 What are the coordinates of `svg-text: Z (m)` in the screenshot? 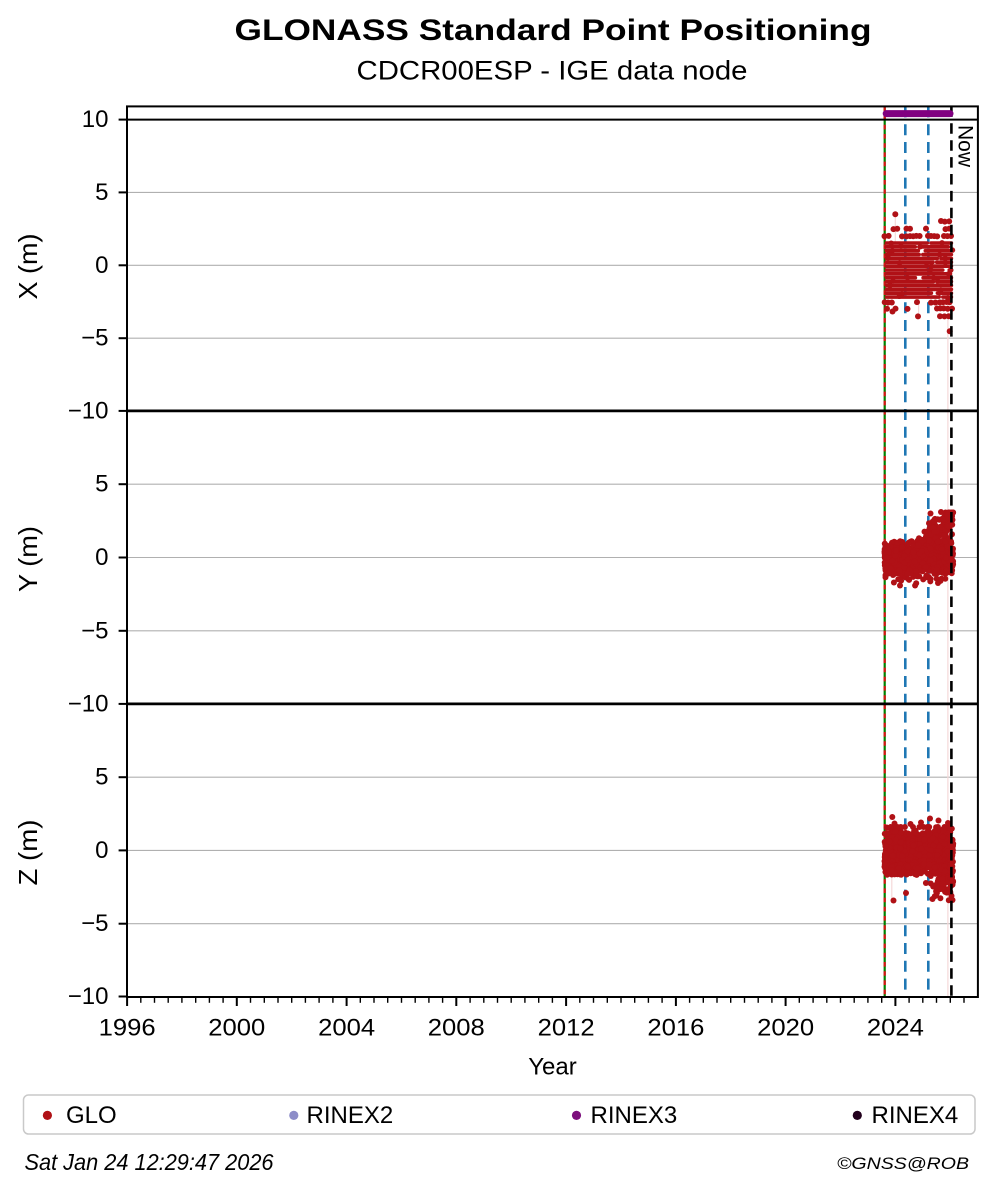 It's located at (28, 853).